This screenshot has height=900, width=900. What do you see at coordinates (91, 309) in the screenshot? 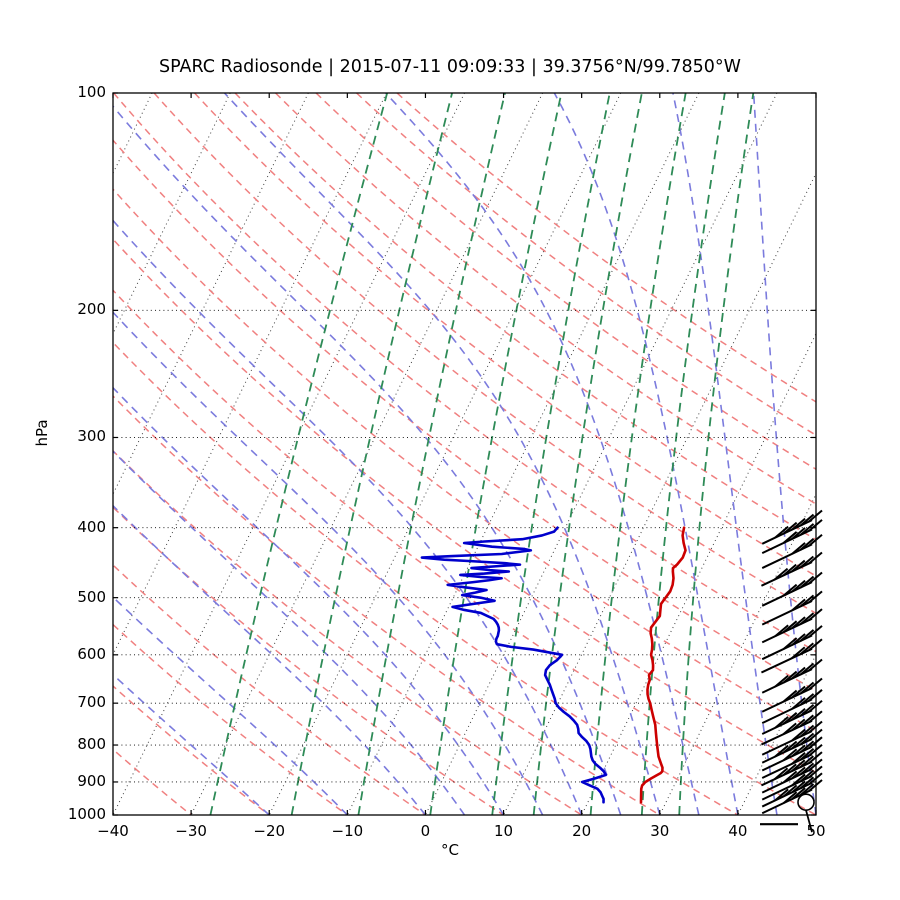
I see `y-tick-label: 200` at bounding box center [91, 309].